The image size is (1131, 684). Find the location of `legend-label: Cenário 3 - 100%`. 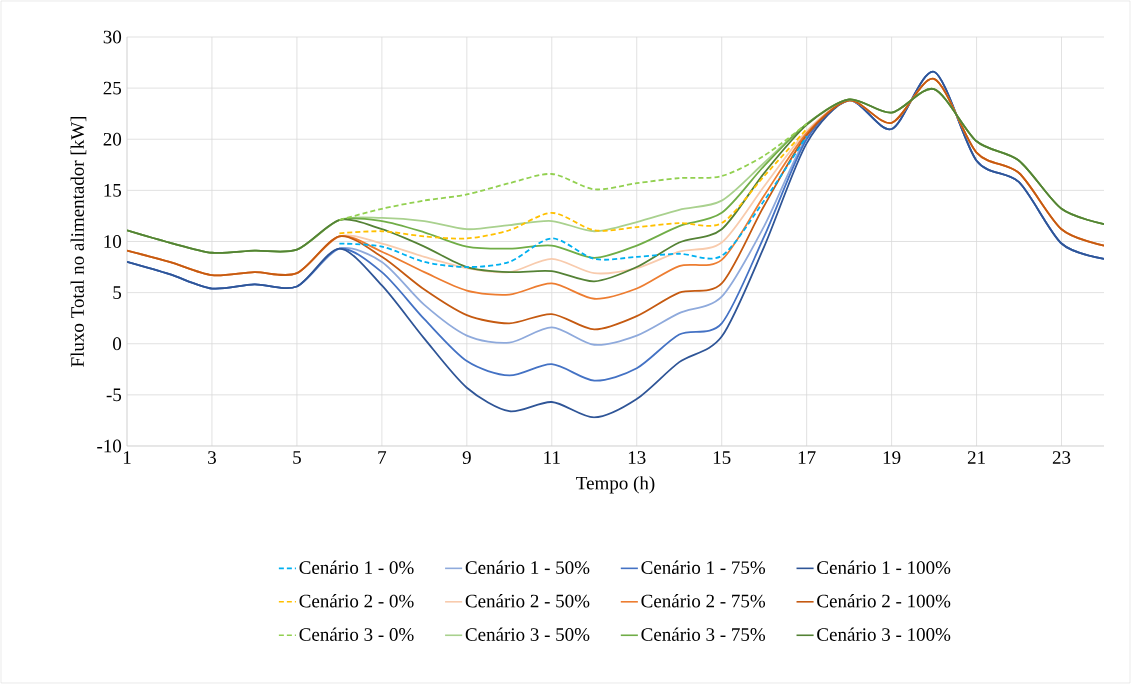

legend-label: Cenário 3 - 100% is located at coordinates (884, 634).